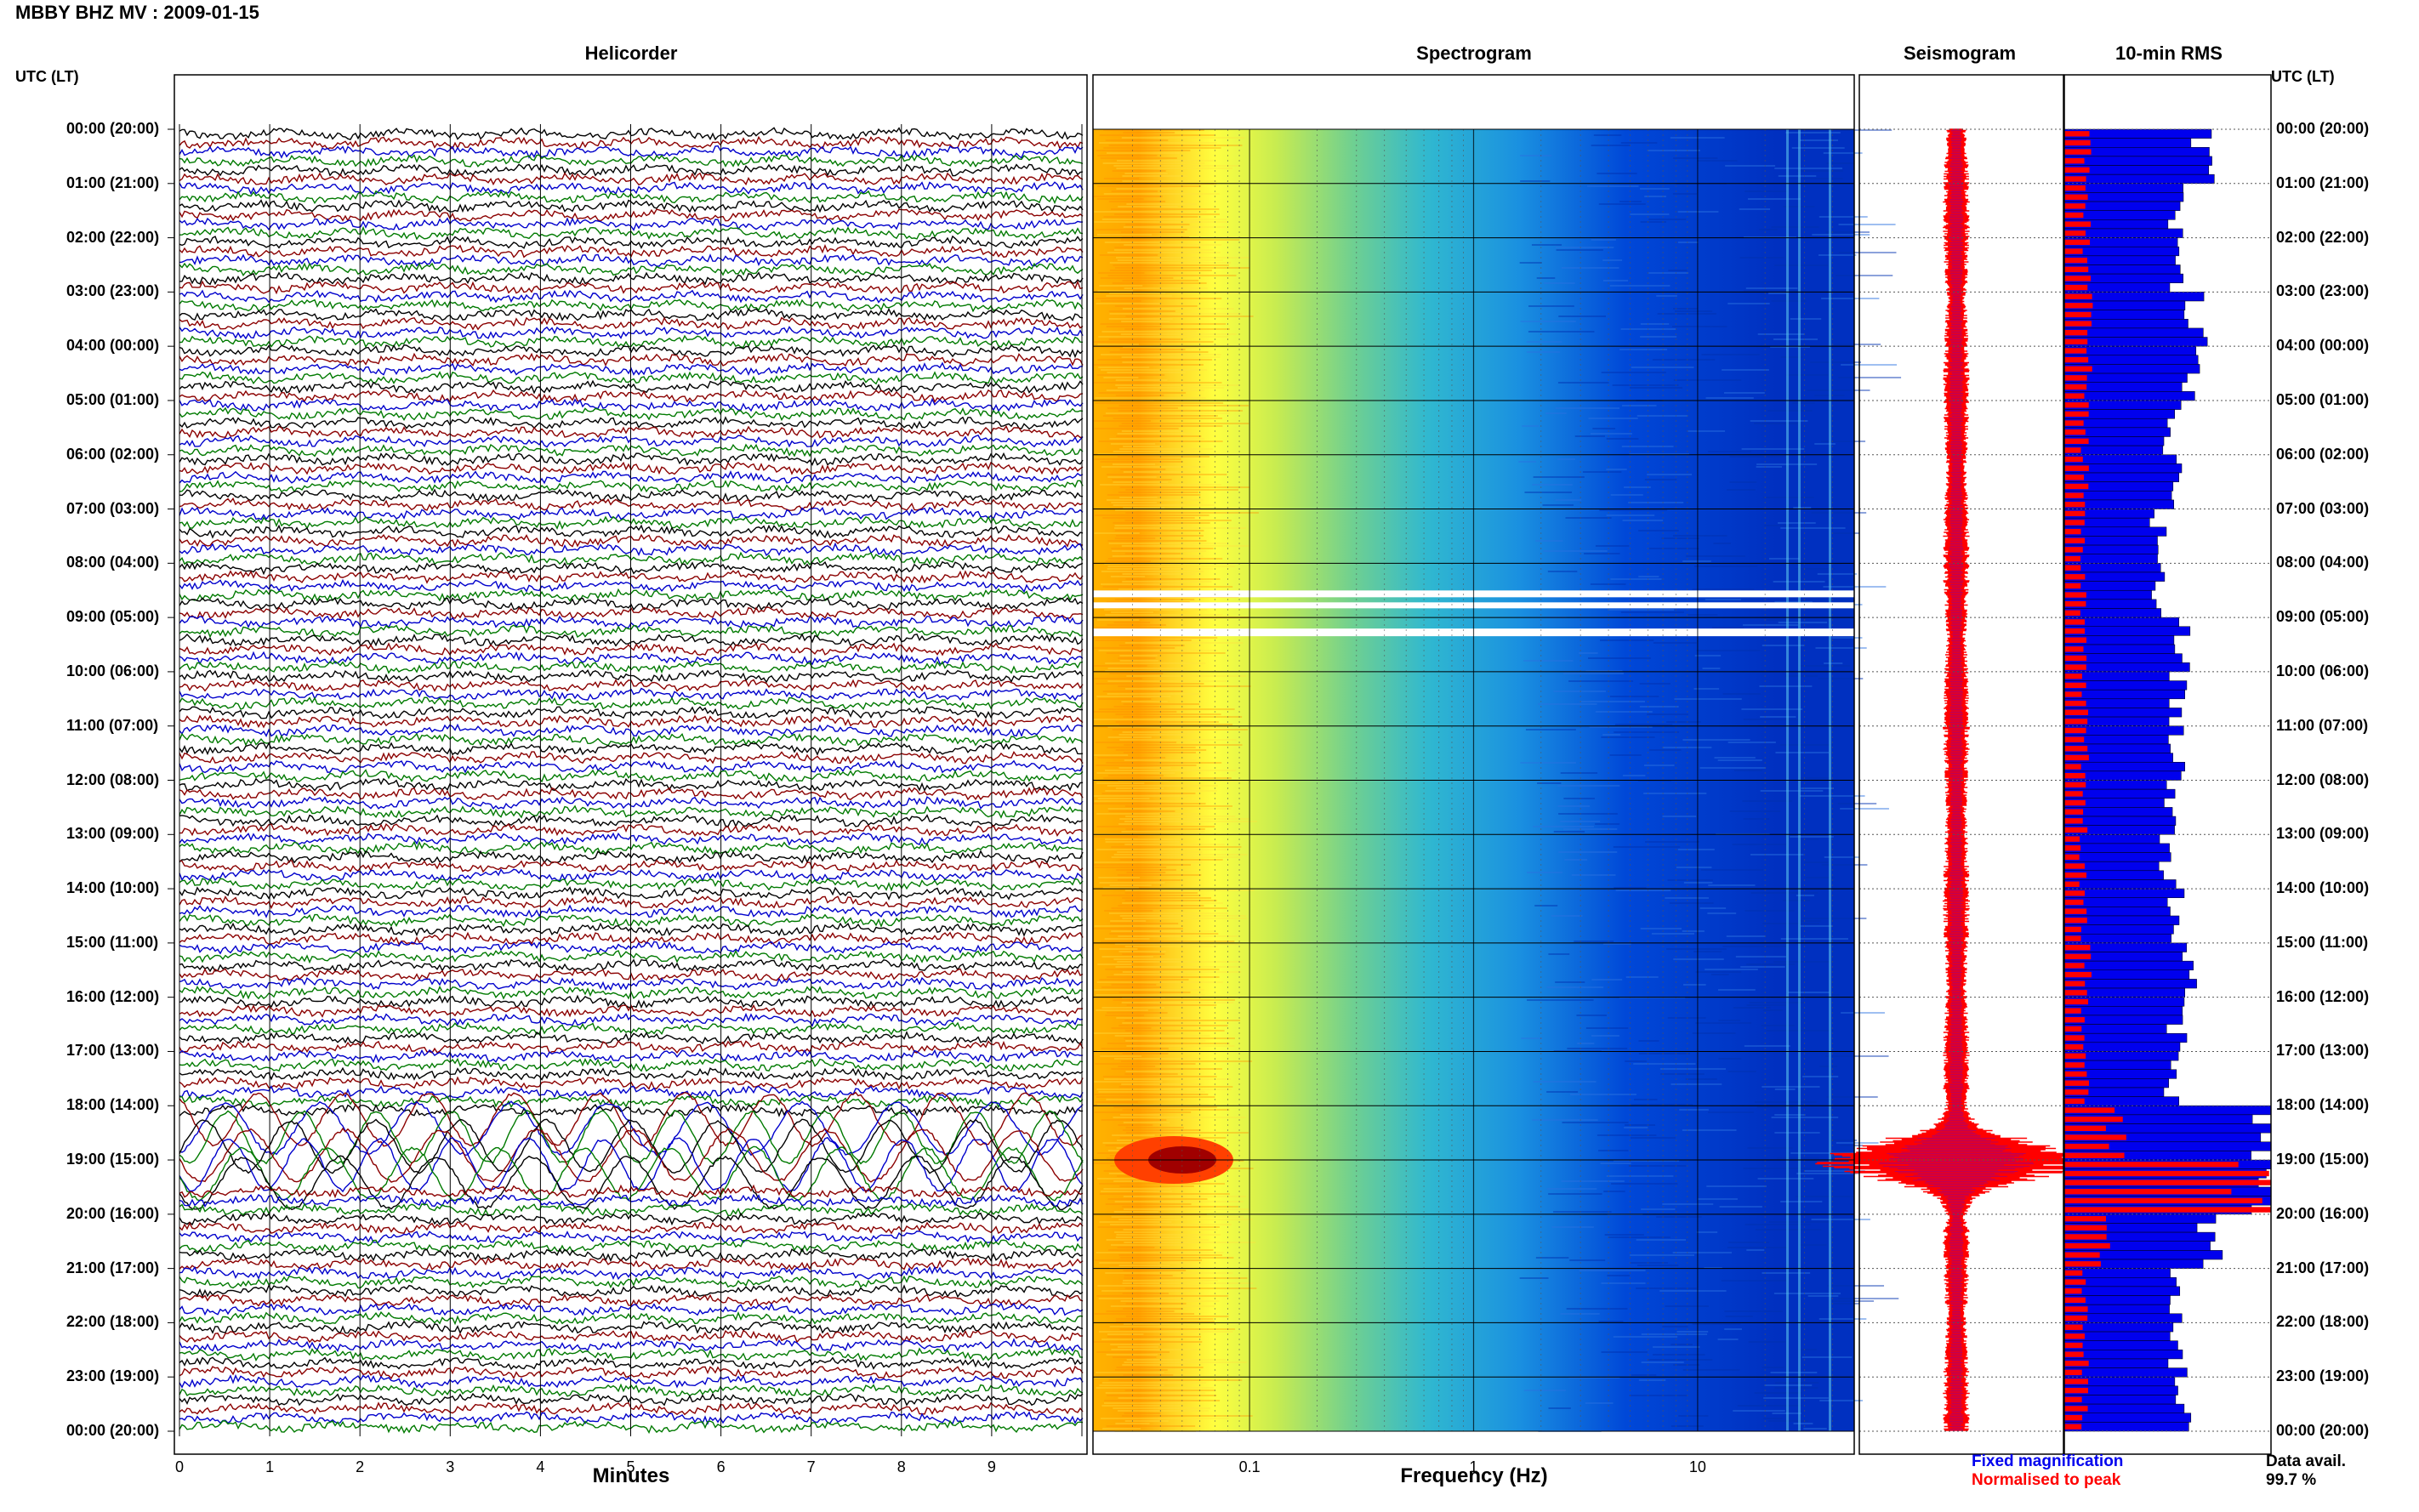 The image size is (2419, 1512). I want to click on hour-label: 23:00 (19:00), so click(113, 1376).